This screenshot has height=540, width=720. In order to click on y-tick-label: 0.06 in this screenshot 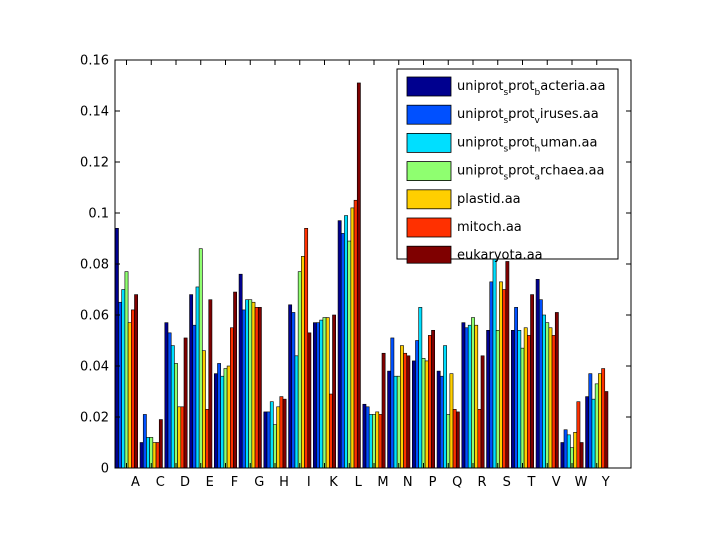, I will do `click(94, 316)`.